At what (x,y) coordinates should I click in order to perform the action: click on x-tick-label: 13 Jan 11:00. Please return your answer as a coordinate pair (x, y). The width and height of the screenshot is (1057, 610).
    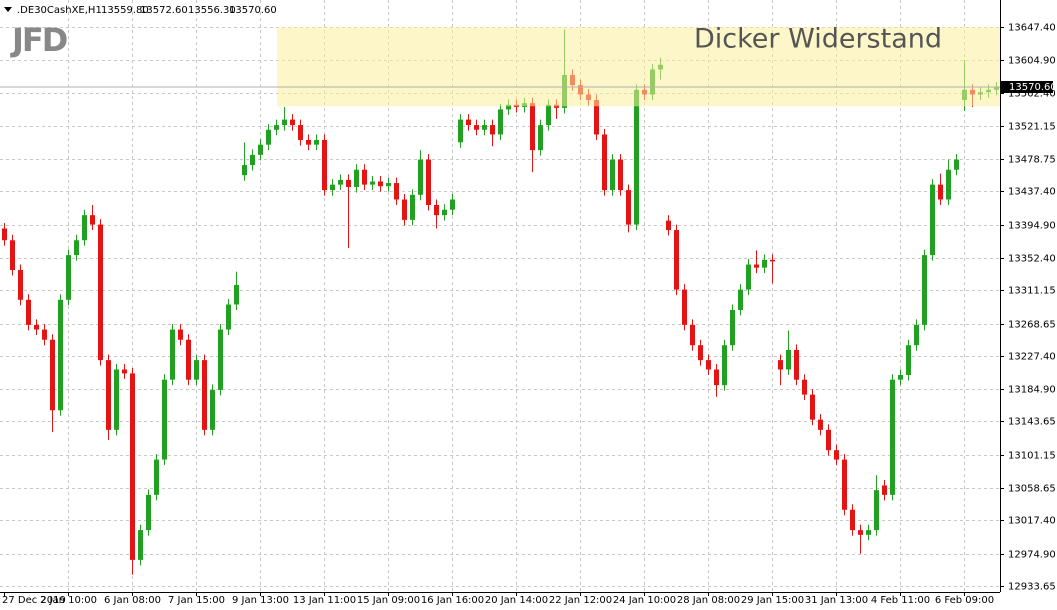
    Looking at the image, I should click on (324, 600).